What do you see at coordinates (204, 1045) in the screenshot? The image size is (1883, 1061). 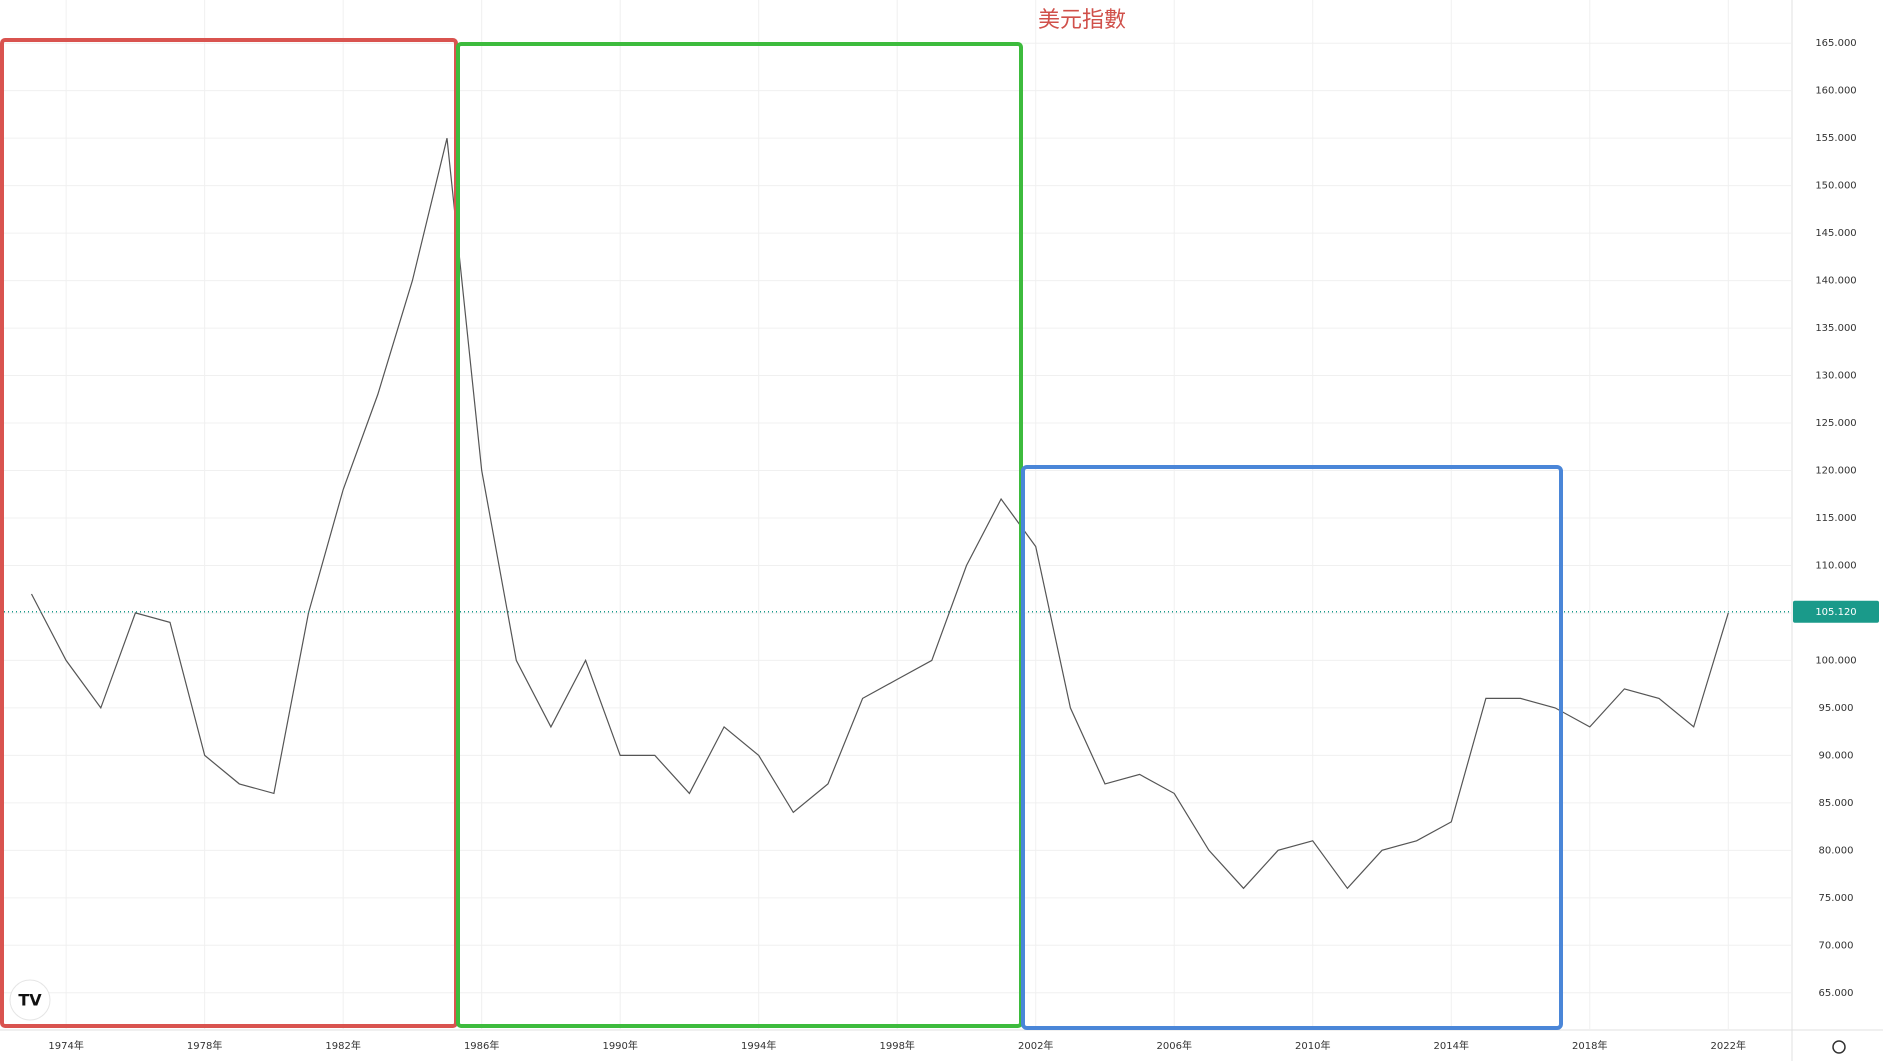 I see `x-tick-label: 1978年` at bounding box center [204, 1045].